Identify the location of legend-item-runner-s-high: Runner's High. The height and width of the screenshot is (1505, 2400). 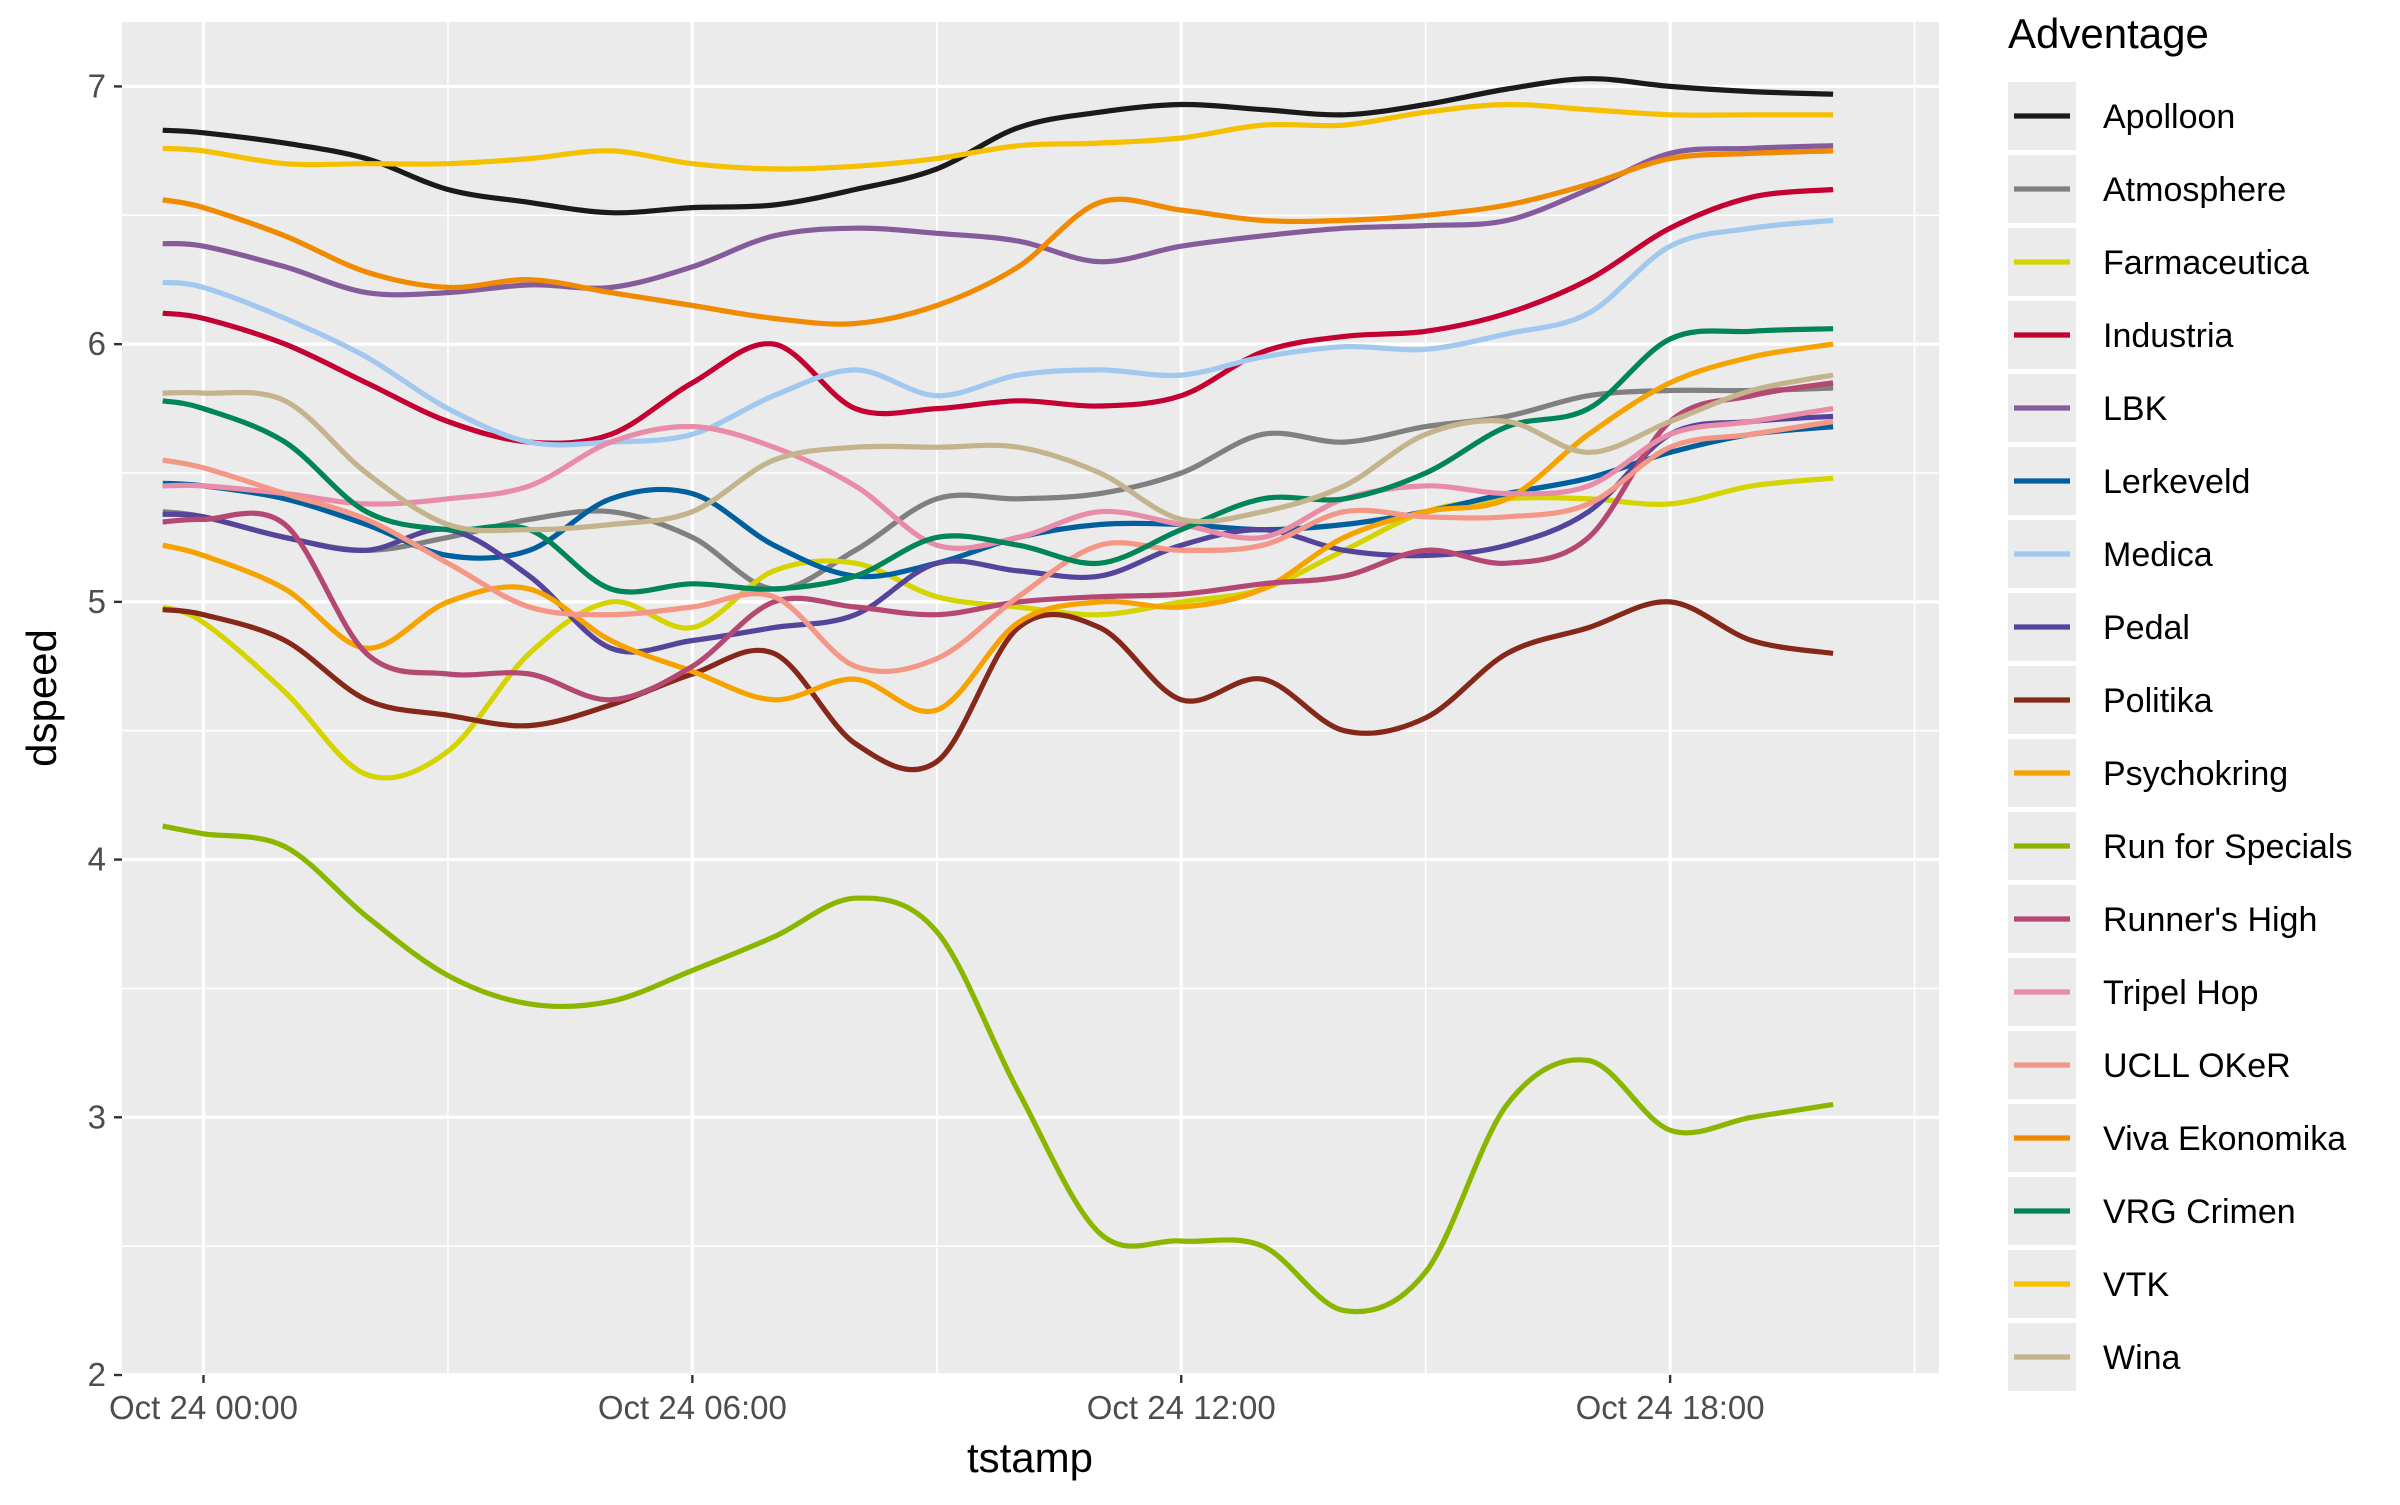
(2162, 919).